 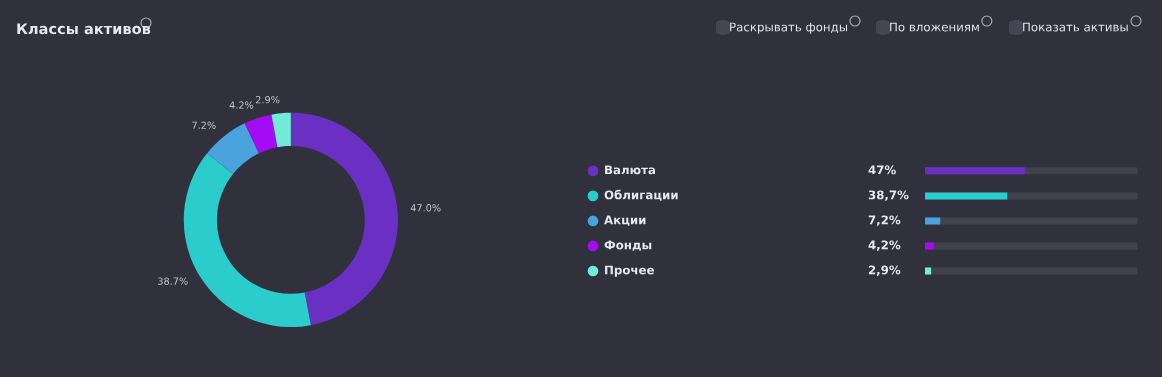 I want to click on text: Раскрывать фонды, so click(x=789, y=28).